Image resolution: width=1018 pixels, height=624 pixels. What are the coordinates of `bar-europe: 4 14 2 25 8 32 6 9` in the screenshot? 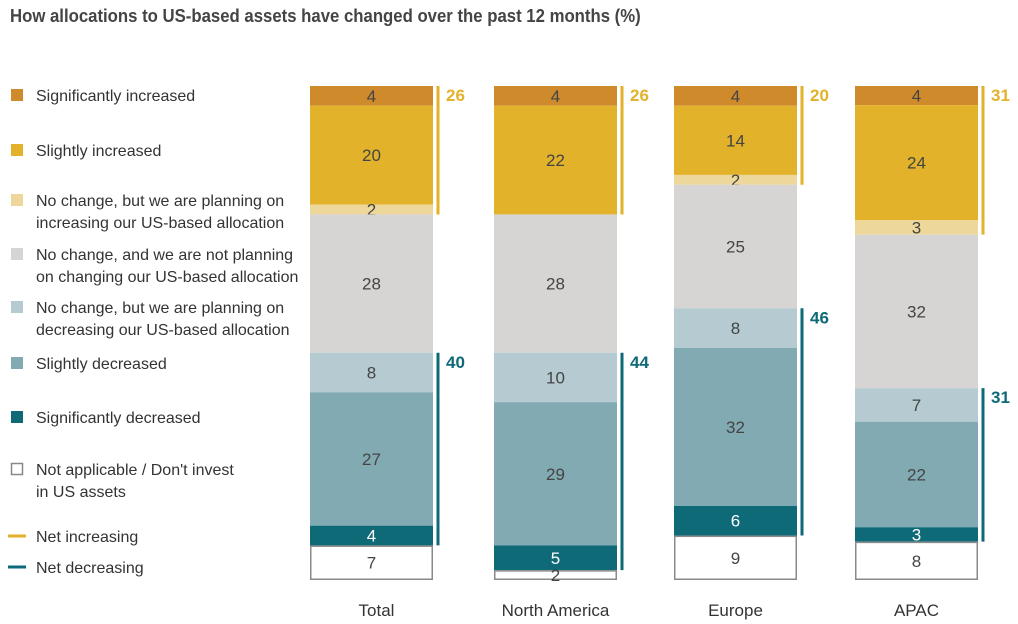 It's located at (735, 333).